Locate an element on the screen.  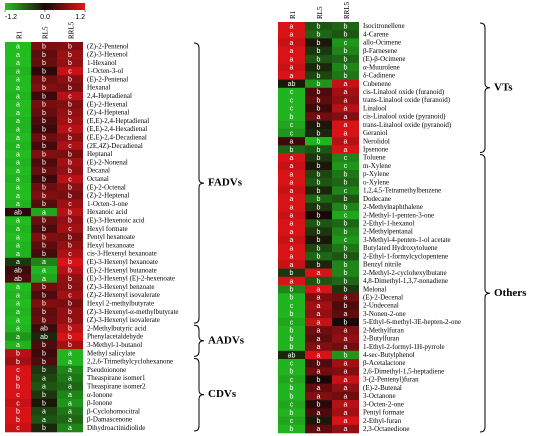
row-label: (E)-β-Ocimene is located at coordinates (384, 59).